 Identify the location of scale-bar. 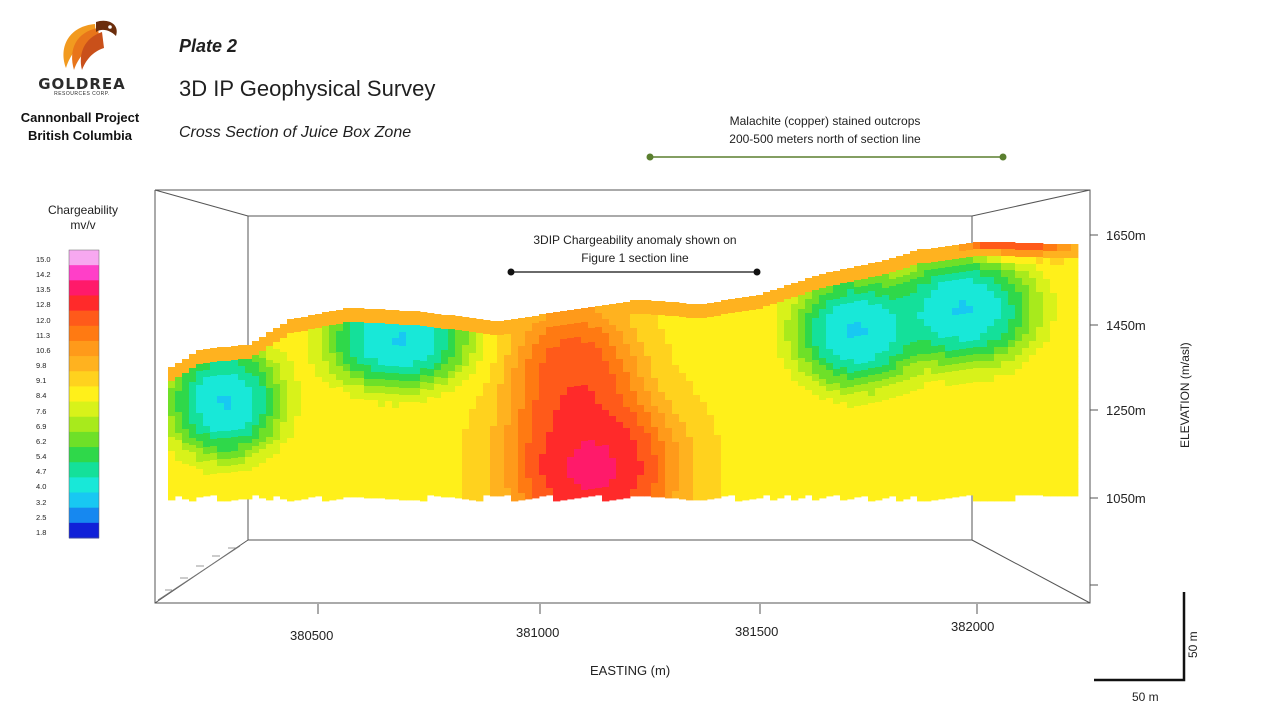
(1140, 637).